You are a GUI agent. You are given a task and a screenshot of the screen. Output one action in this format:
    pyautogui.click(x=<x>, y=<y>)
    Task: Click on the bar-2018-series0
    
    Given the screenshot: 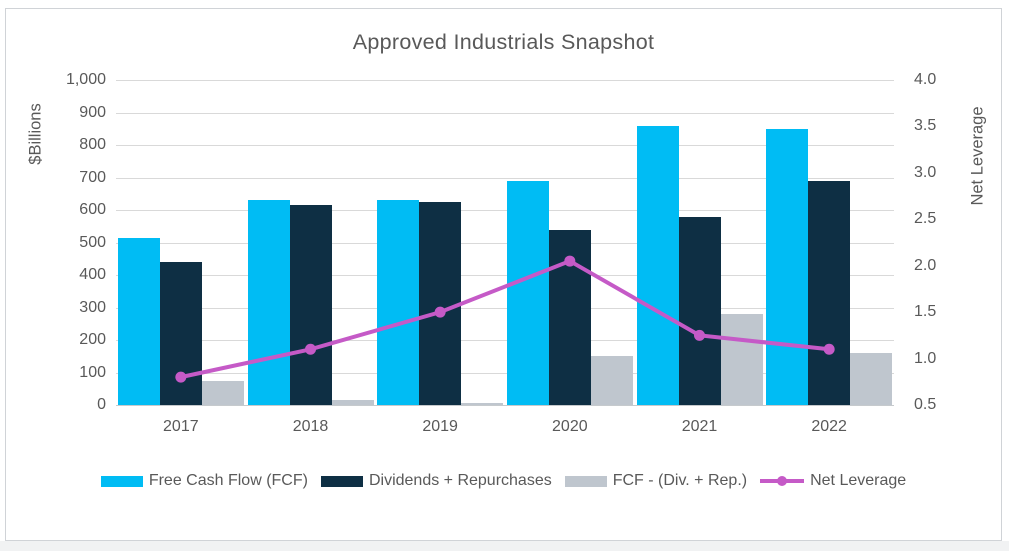 What is the action you would take?
    pyautogui.click(x=268, y=302)
    